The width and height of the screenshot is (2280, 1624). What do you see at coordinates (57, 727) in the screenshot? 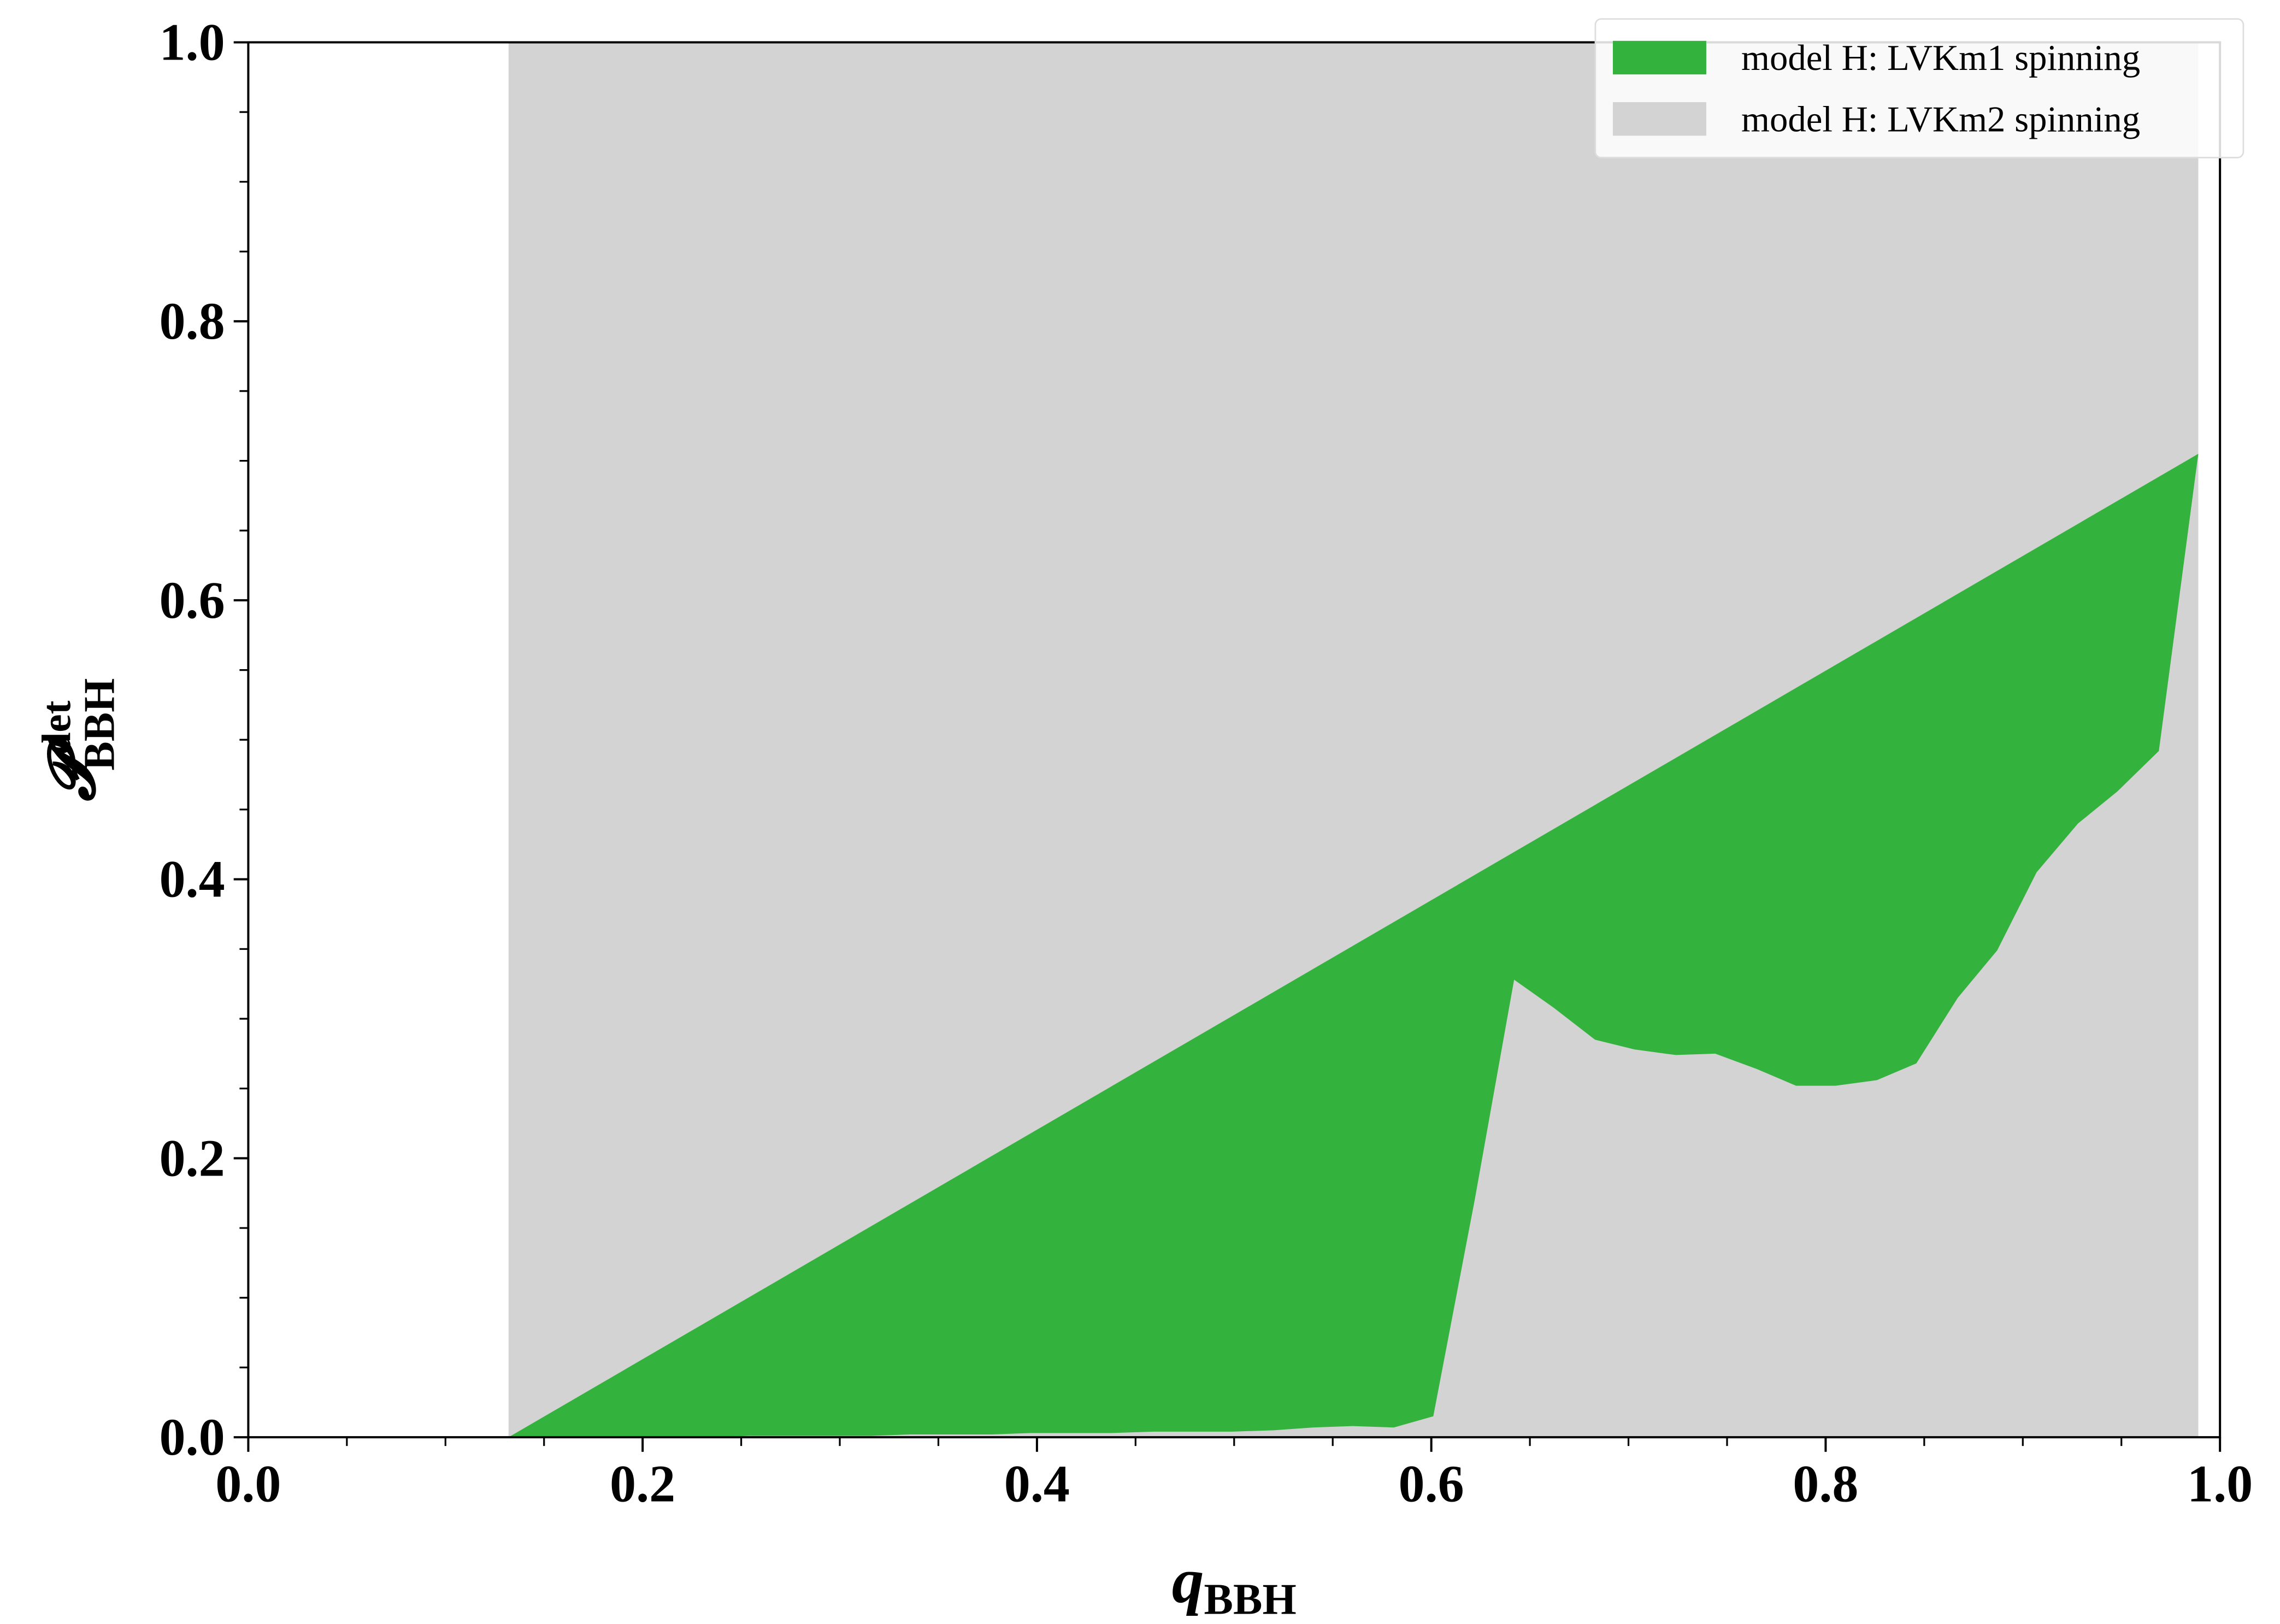
I see `y-label-sup: det` at bounding box center [57, 727].